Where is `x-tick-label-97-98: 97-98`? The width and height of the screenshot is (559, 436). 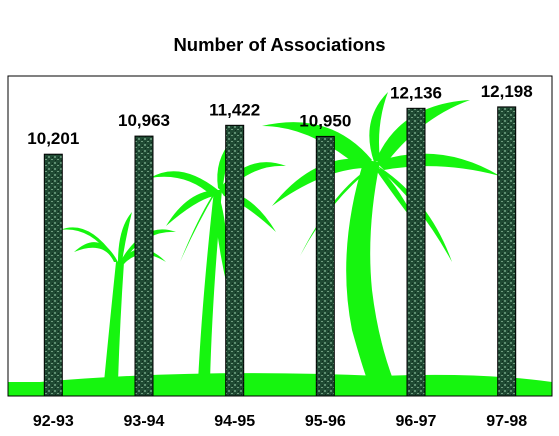 x-tick-label-97-98: 97-98 is located at coordinates (506, 421).